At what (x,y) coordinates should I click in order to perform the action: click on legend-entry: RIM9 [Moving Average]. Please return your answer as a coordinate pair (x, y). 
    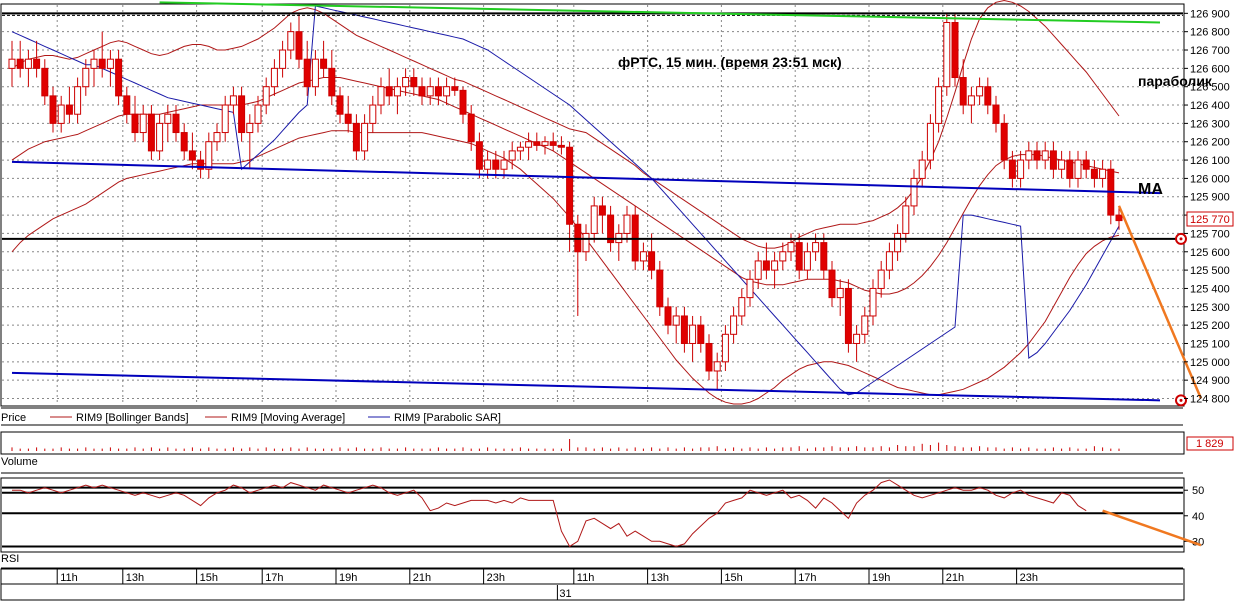
    Looking at the image, I should click on (288, 418).